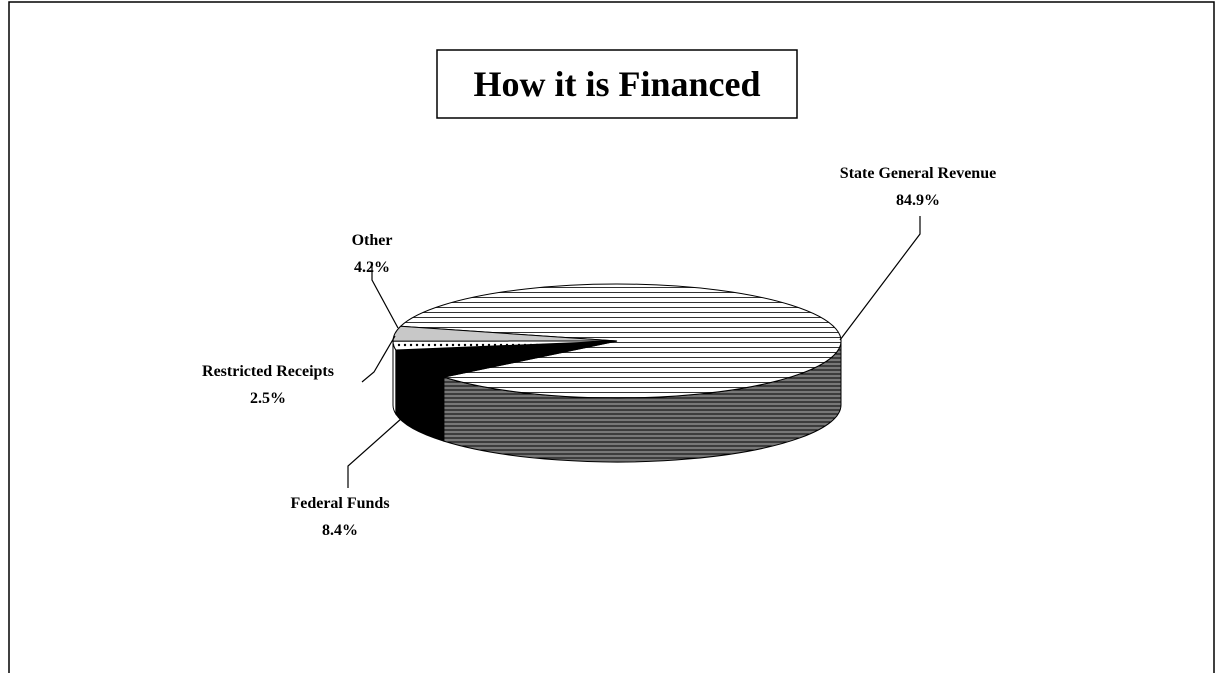 This screenshot has width=1223, height=678. What do you see at coordinates (340, 530) in the screenshot?
I see `value-label: 8.4%` at bounding box center [340, 530].